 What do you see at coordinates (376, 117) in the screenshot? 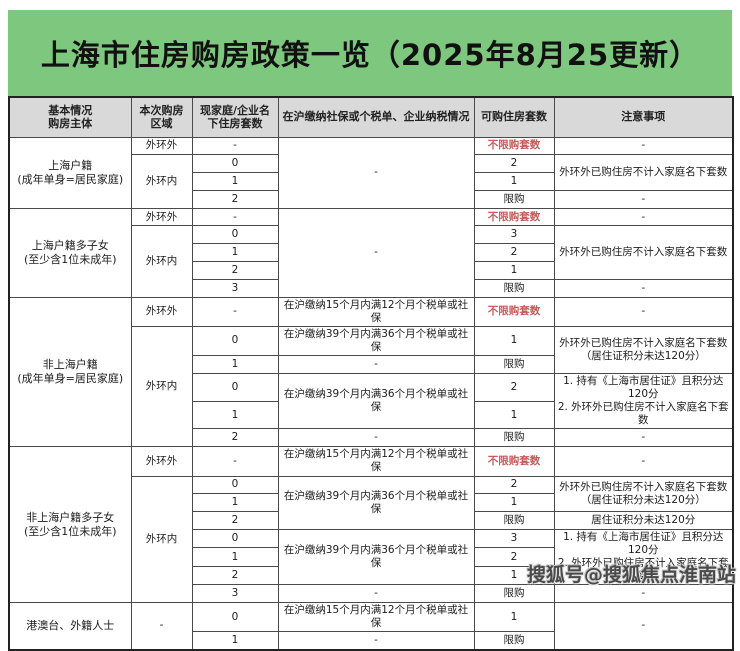
I see `col-header-3: 在沪缴纳社保或个税单、企业纳税情况` at bounding box center [376, 117].